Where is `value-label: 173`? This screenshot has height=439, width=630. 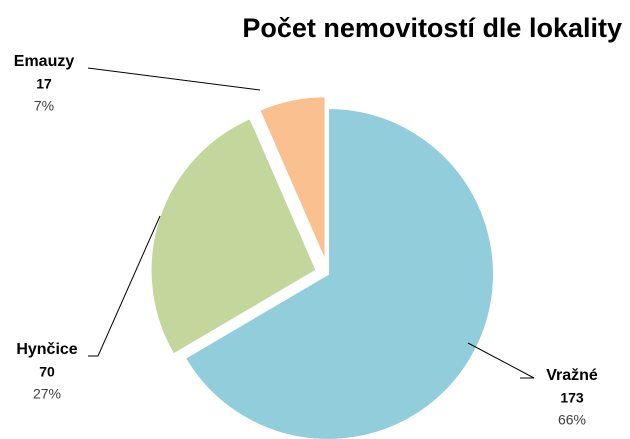
value-label: 173 is located at coordinates (572, 398).